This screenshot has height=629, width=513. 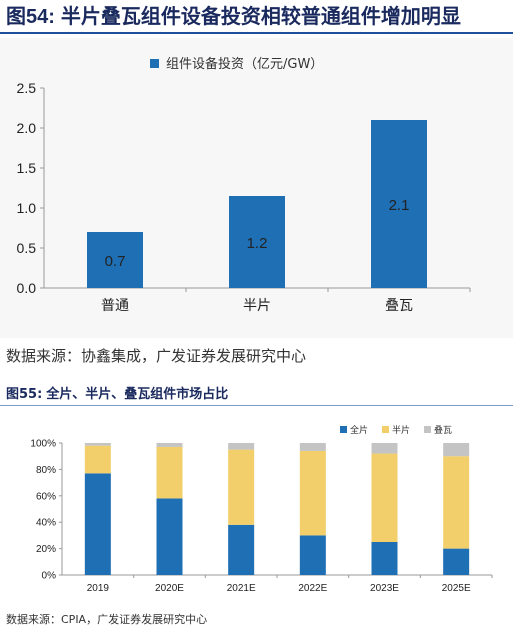 I want to click on chart-1-data-label: 2.1, so click(x=399, y=205).